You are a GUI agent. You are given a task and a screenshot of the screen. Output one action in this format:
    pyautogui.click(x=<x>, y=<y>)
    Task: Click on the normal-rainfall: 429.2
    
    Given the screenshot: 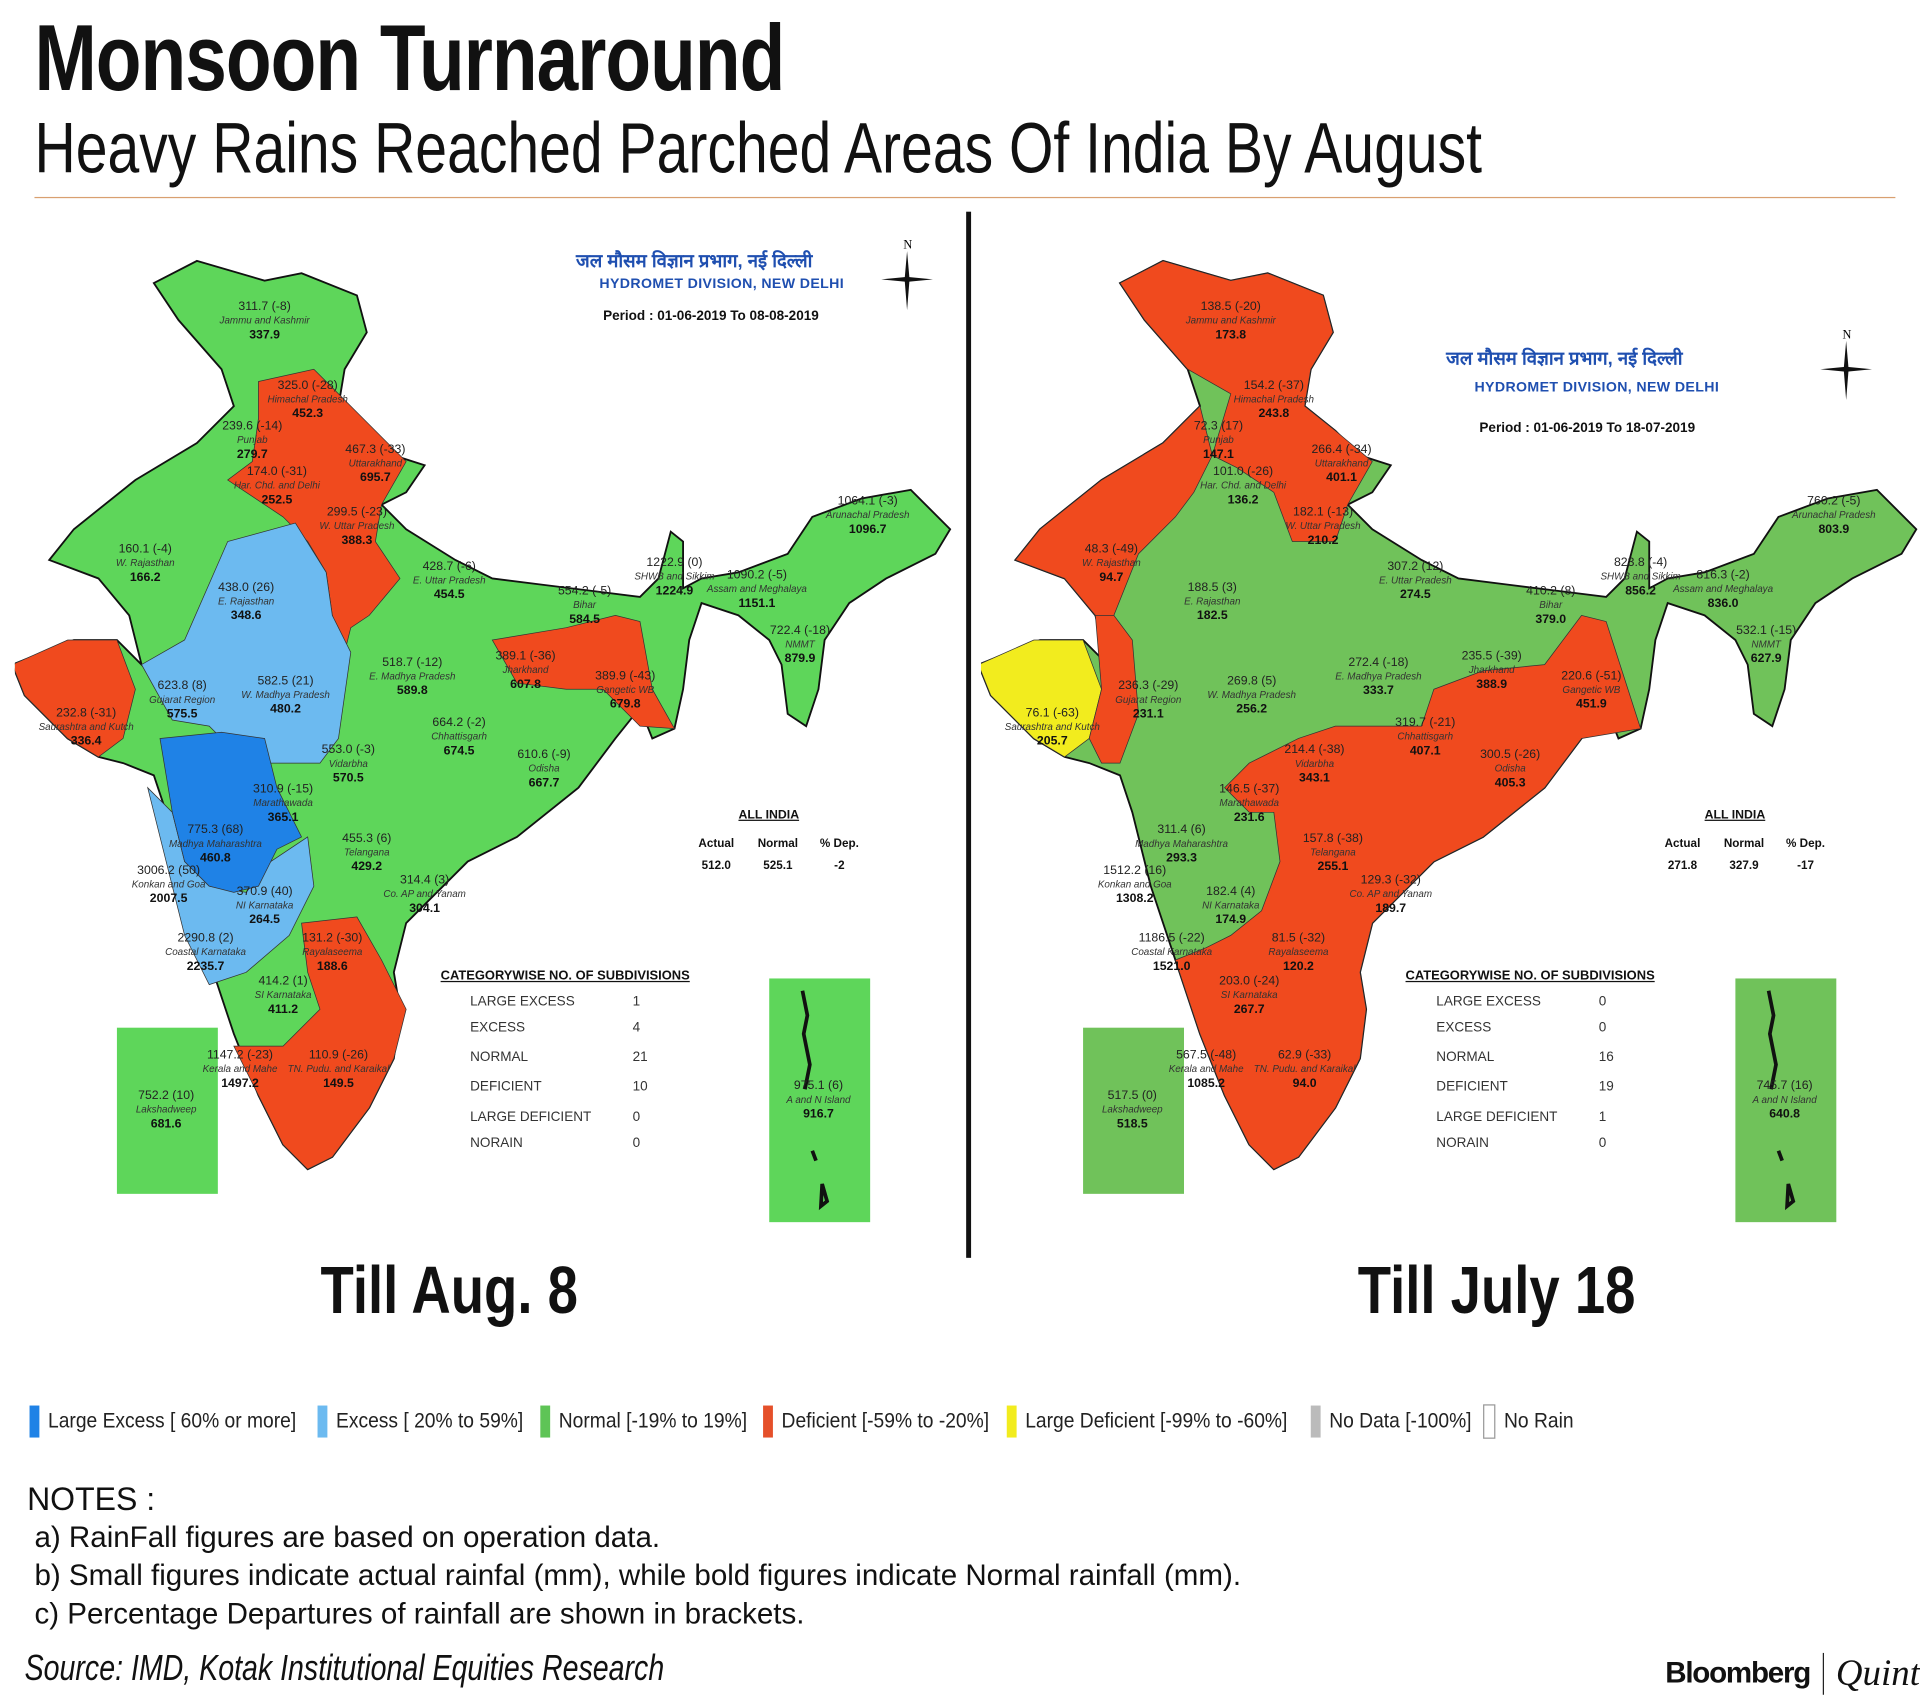 What is the action you would take?
    pyautogui.click(x=366, y=866)
    